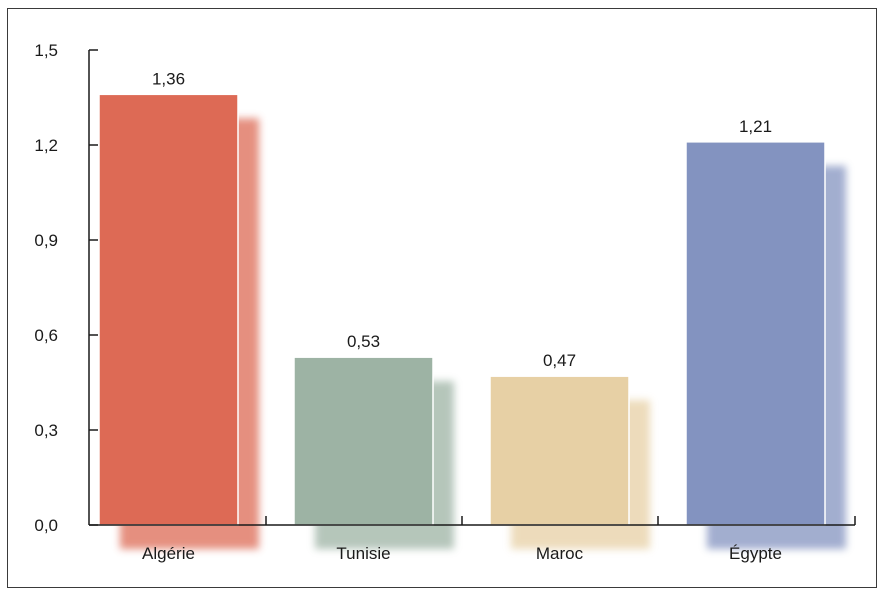  Describe the element at coordinates (66, 288) in the screenshot. I see `y-ticks: 0,0 0,3 0,6 0,9 1,2 1,5` at that location.